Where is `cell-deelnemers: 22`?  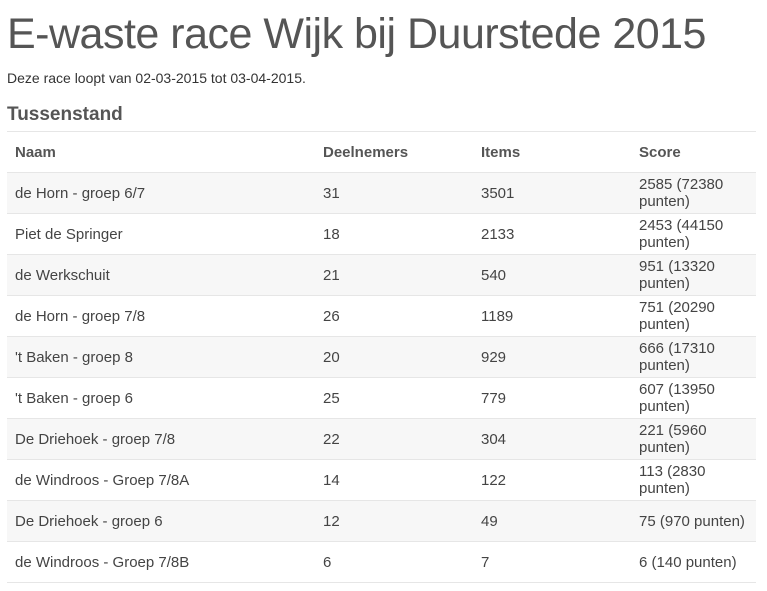
cell-deelnemers: 22 is located at coordinates (394, 439).